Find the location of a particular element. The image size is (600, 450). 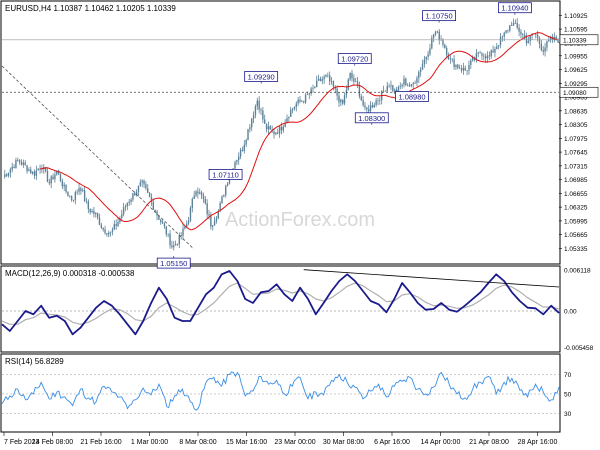

x-tick-label: 7 Feb 2023 is located at coordinates (22, 442).